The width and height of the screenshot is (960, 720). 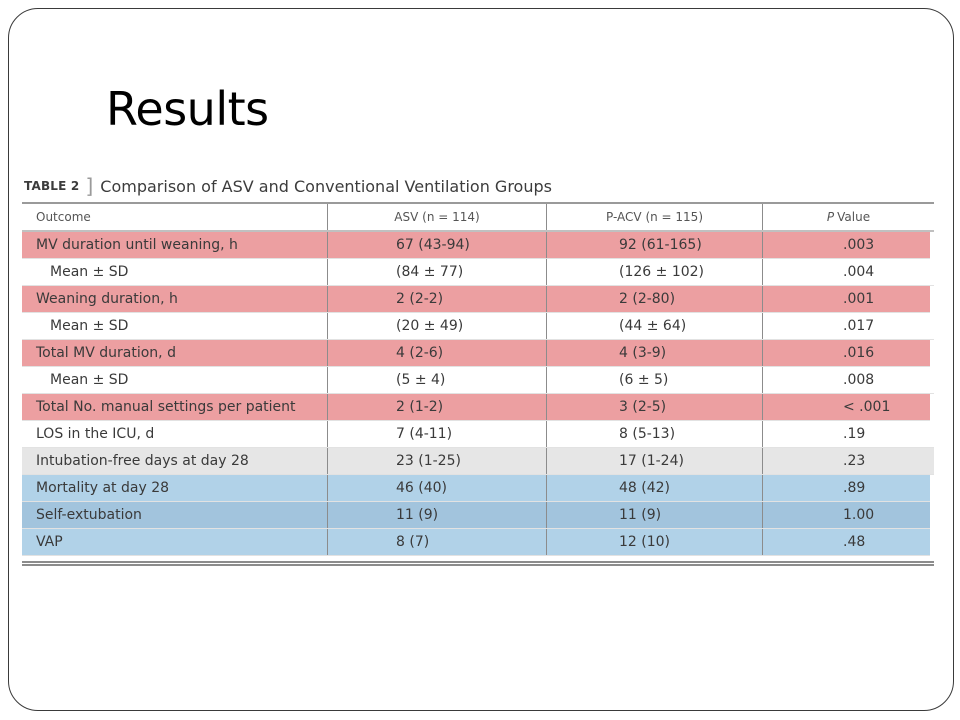 What do you see at coordinates (437, 272) in the screenshot?
I see `cell-asv: (84 ± 77)` at bounding box center [437, 272].